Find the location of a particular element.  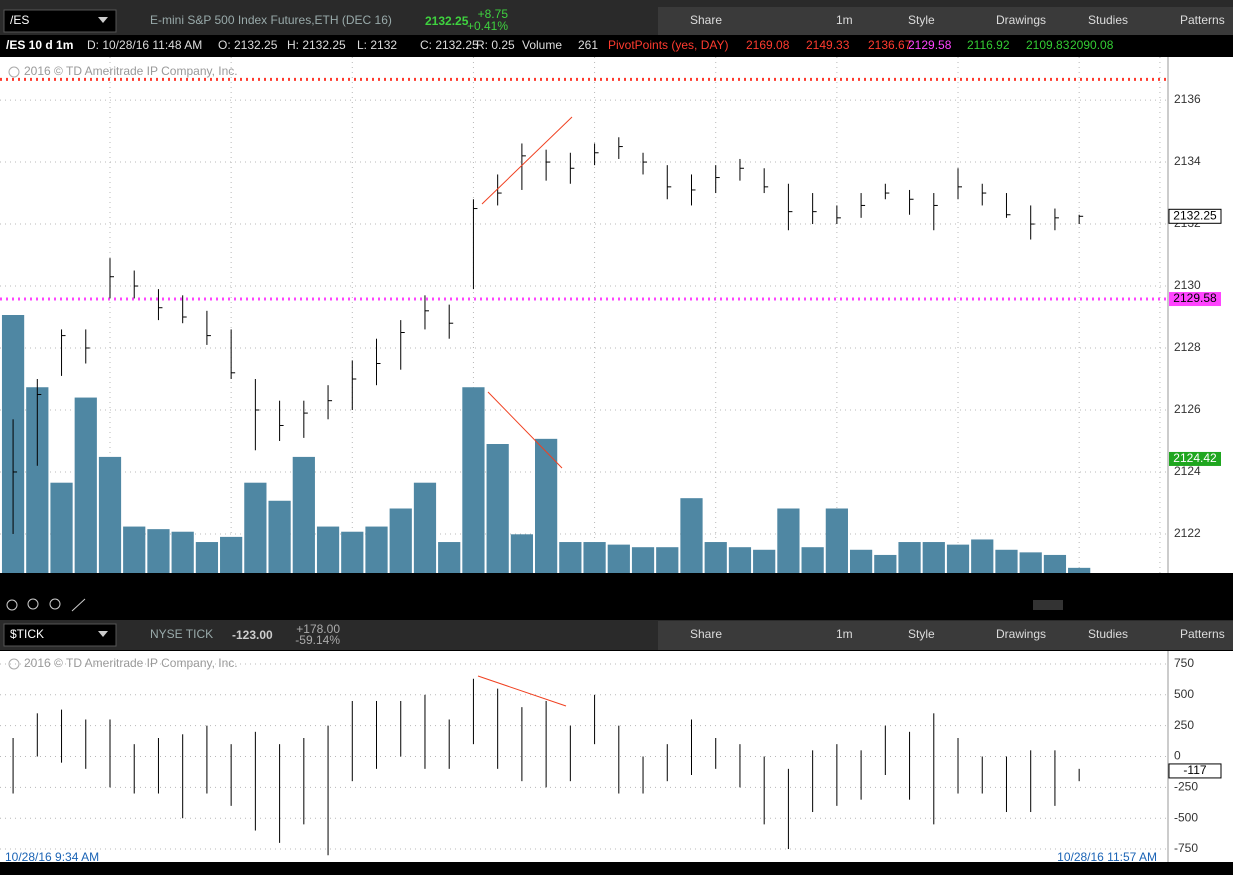

start-date: 10/28/16 9:34 AM is located at coordinates (52, 857).